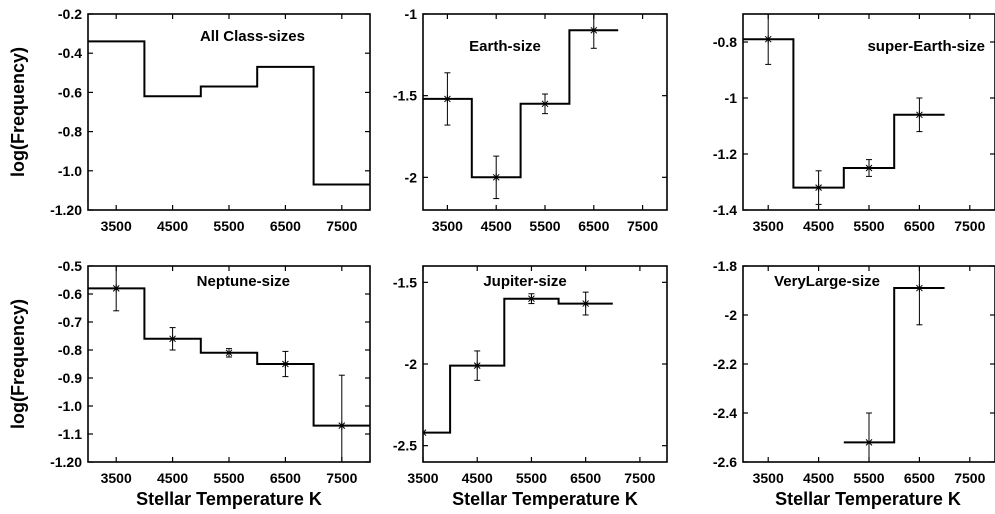 The height and width of the screenshot is (514, 995). What do you see at coordinates (405, 282) in the screenshot?
I see `y-tick-label: -1.5` at bounding box center [405, 282].